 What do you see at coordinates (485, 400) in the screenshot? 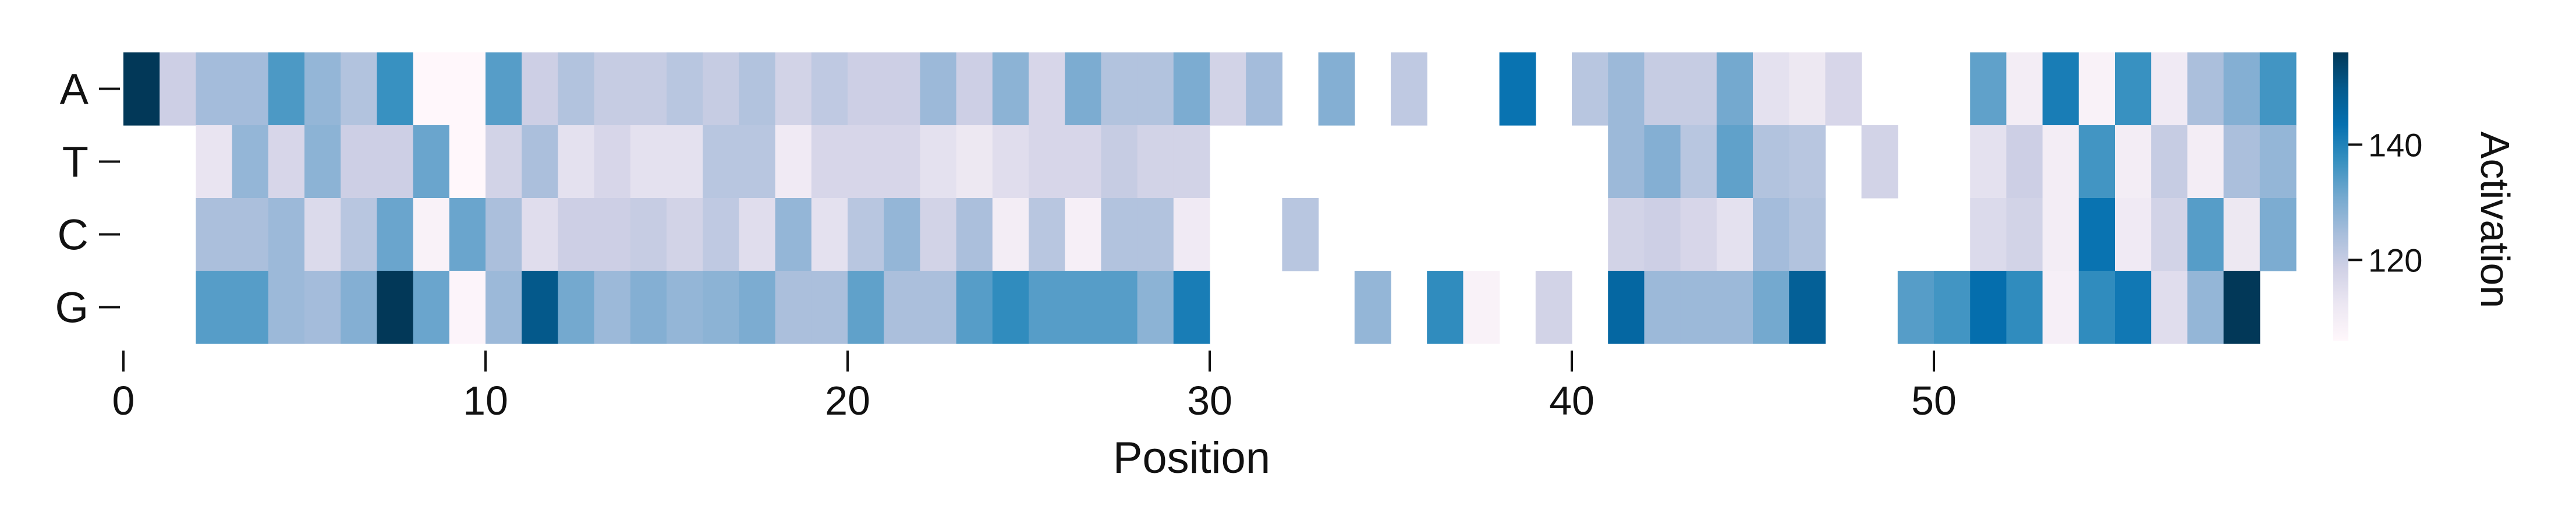
I see `x-tick-label-10: 10` at bounding box center [485, 400].